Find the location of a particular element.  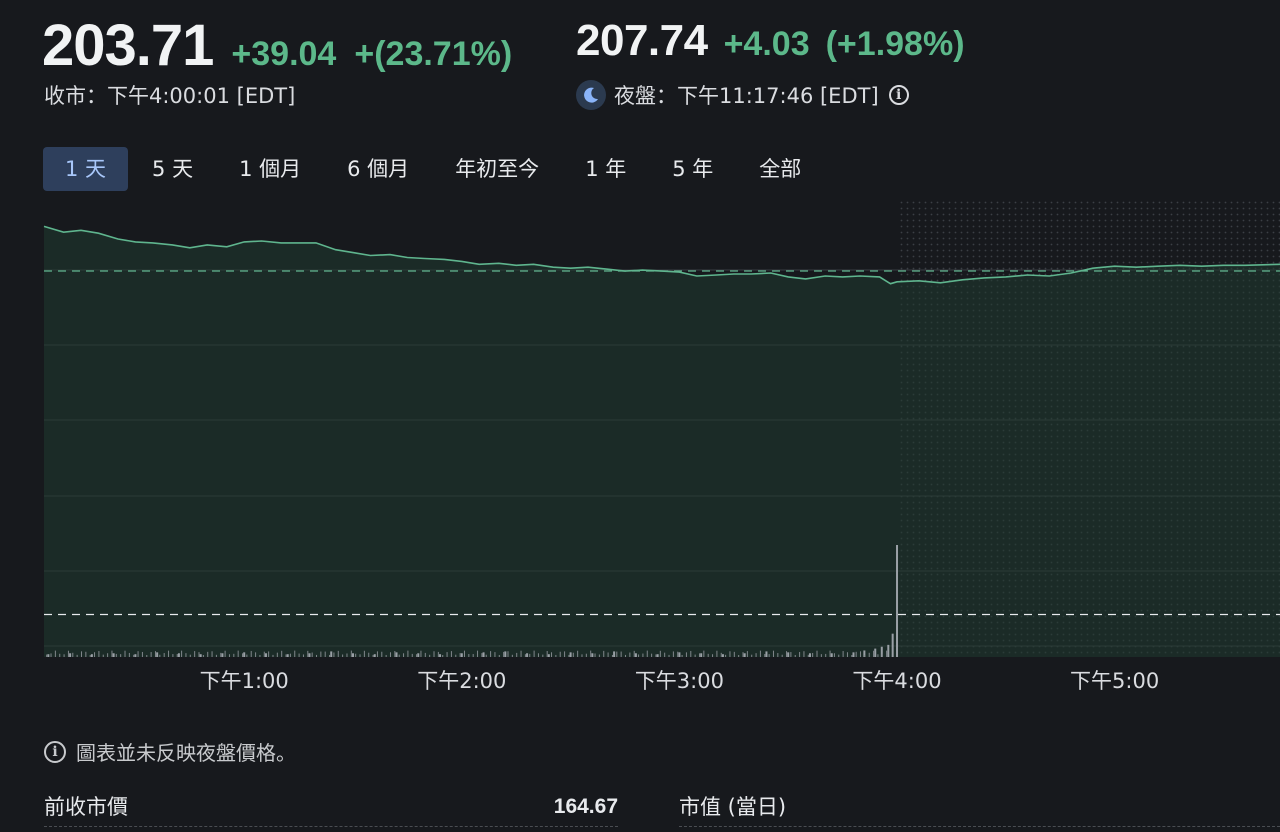

tab-all: 全部 is located at coordinates (780, 169).